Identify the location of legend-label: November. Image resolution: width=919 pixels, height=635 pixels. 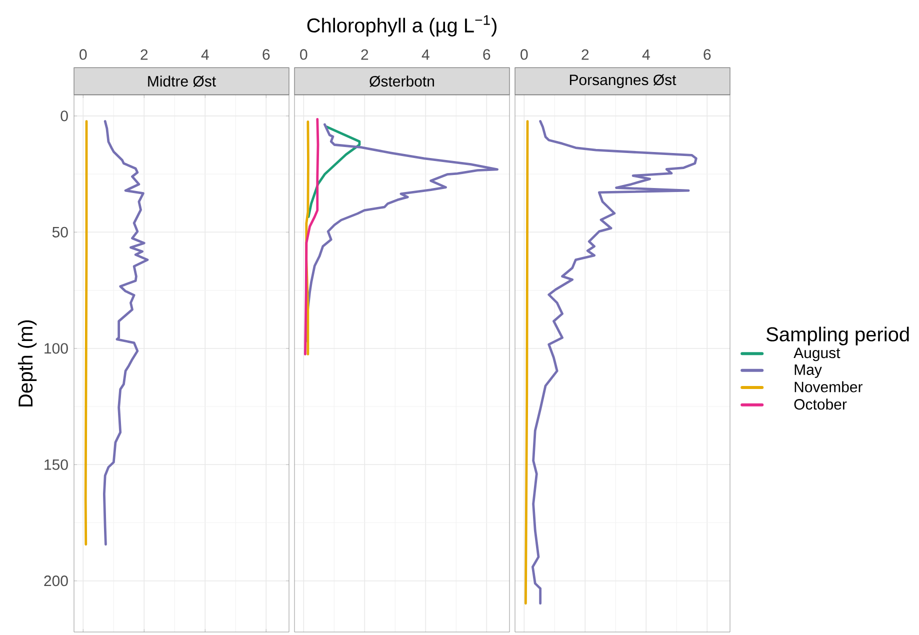
(828, 386).